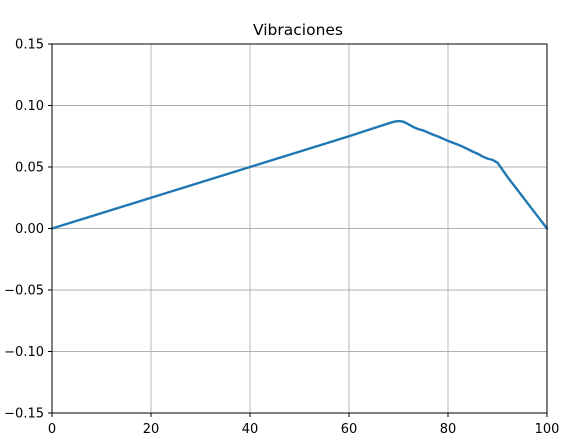  I want to click on y-tick-label: 0.10, so click(29, 106).